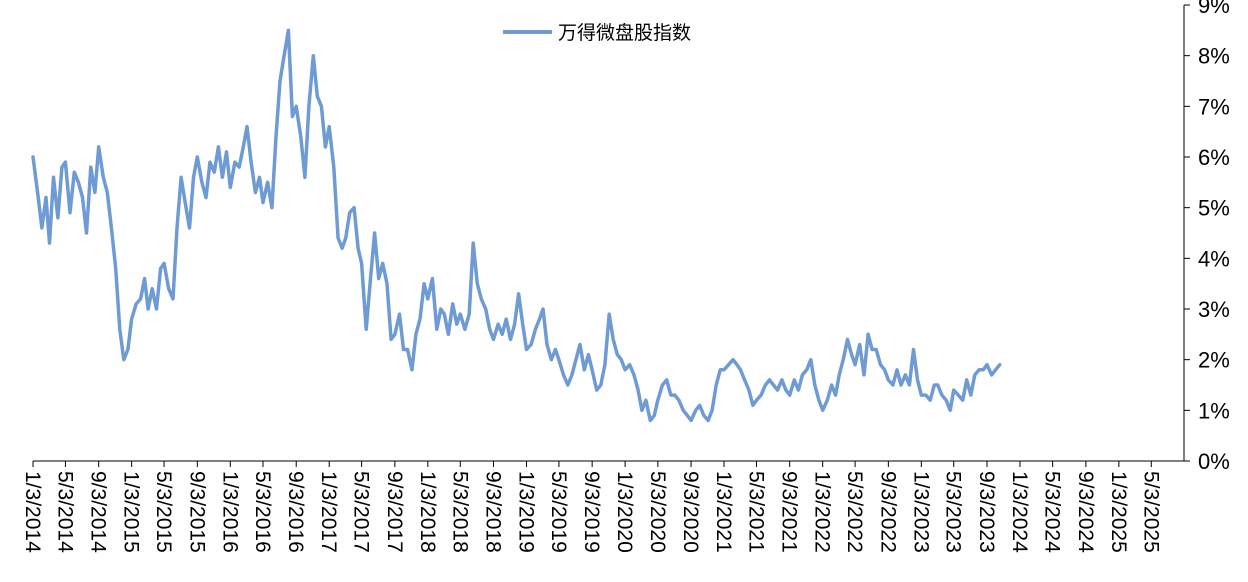  Describe the element at coordinates (427, 512) in the screenshot. I see `x-tick-label: 1/3/2018` at that location.